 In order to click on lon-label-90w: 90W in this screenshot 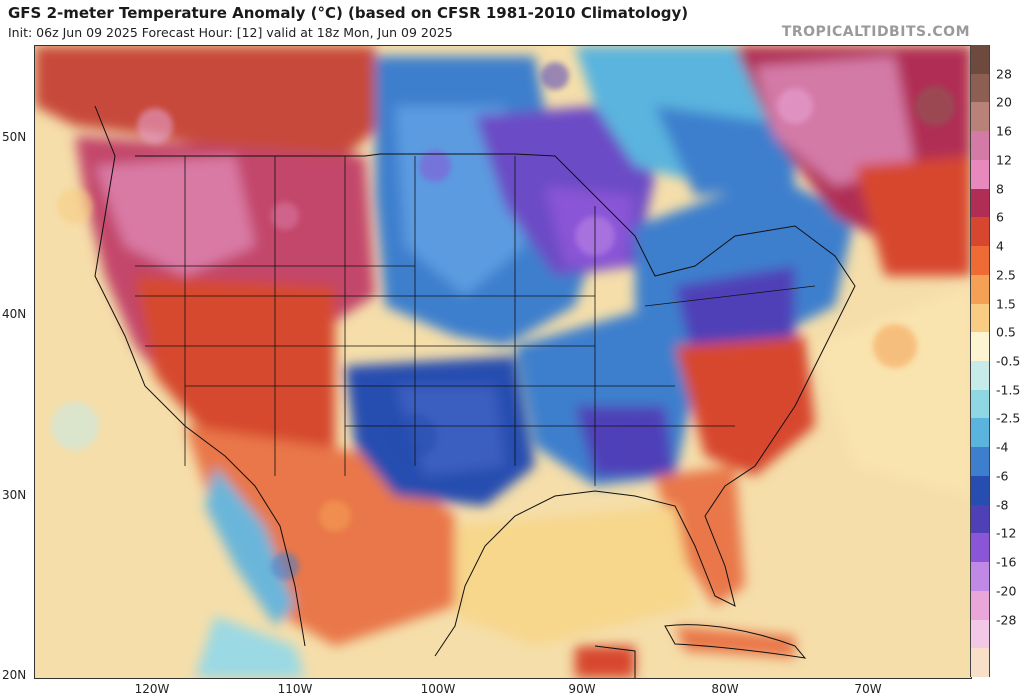, I will do `click(582, 689)`.